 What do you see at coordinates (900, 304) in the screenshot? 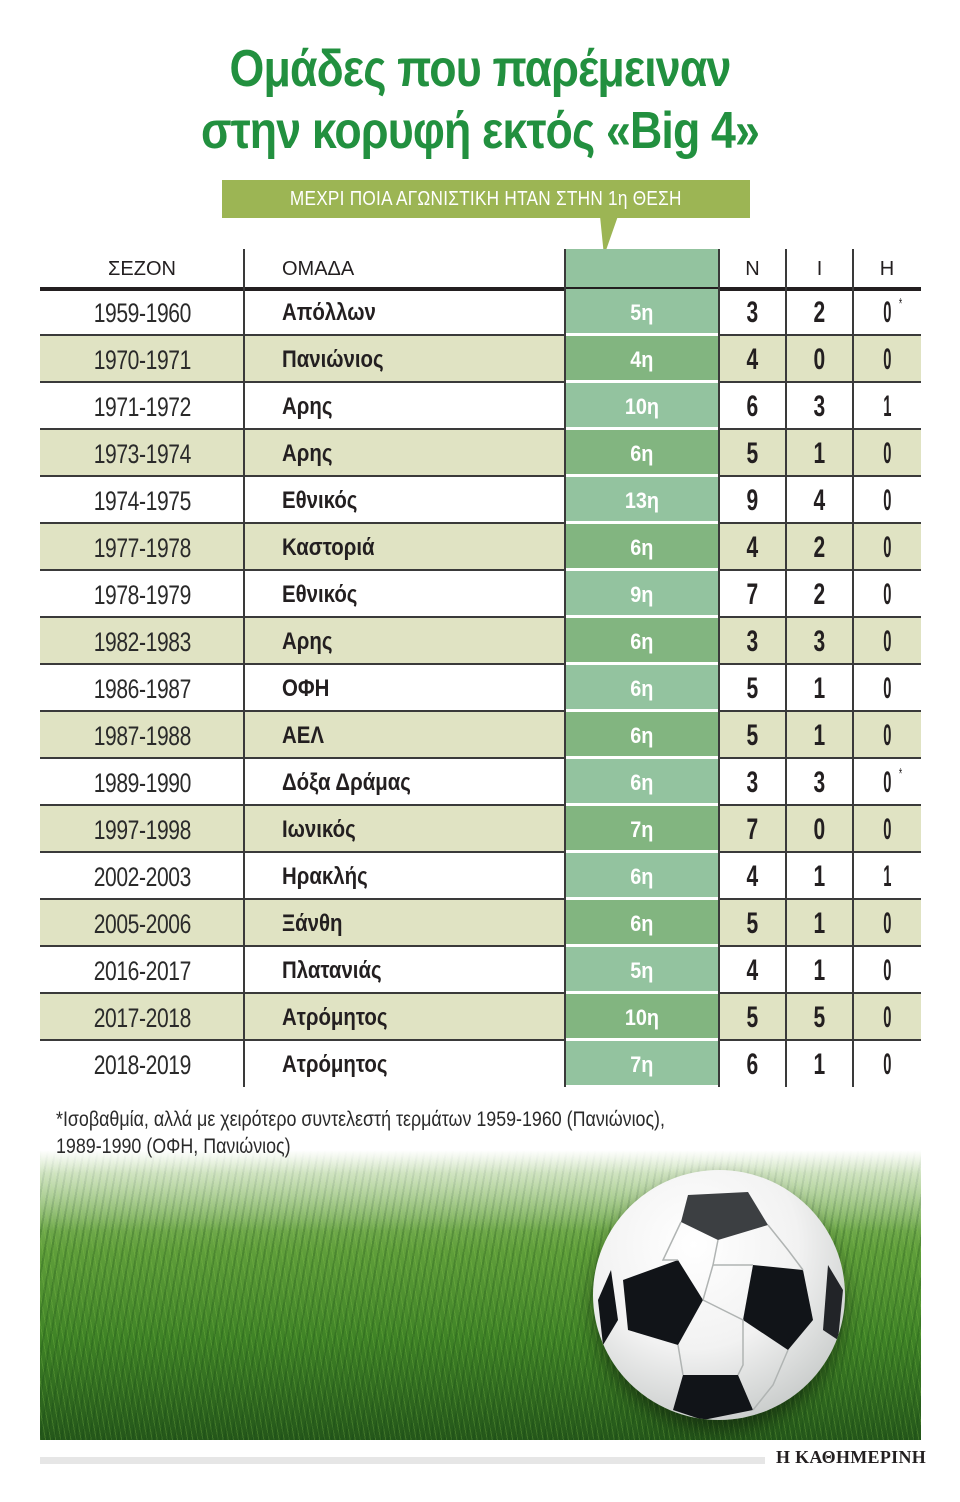
I see `footnote-marker: *` at bounding box center [900, 304].